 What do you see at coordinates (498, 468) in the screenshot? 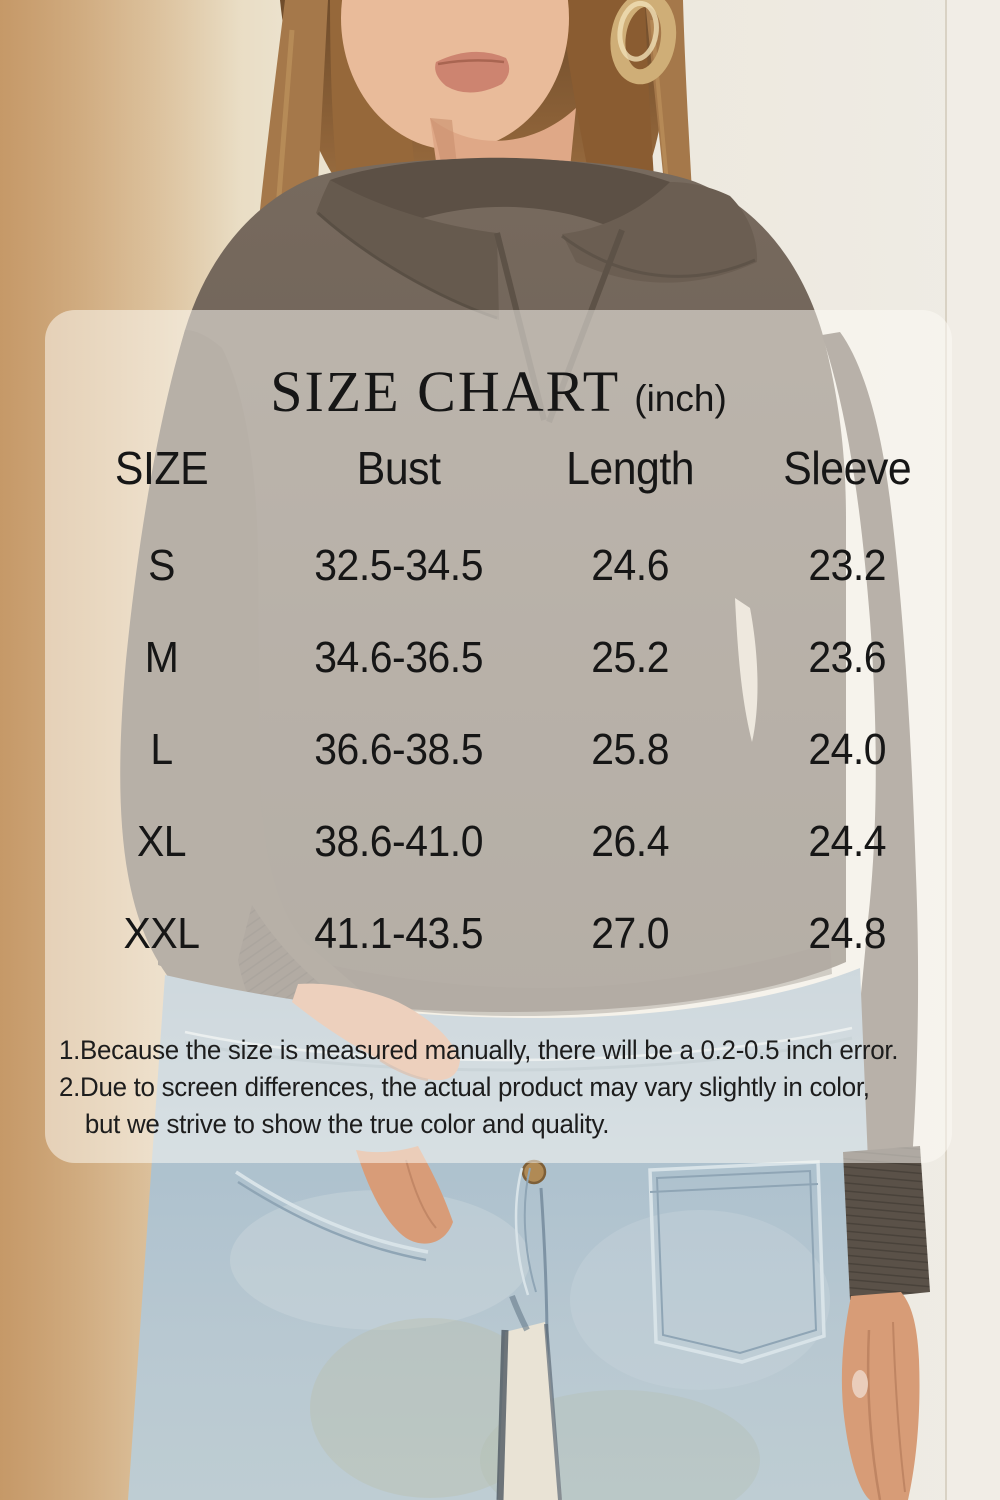
I see `table-header-row: SIZE Bust Length Sleeve` at bounding box center [498, 468].